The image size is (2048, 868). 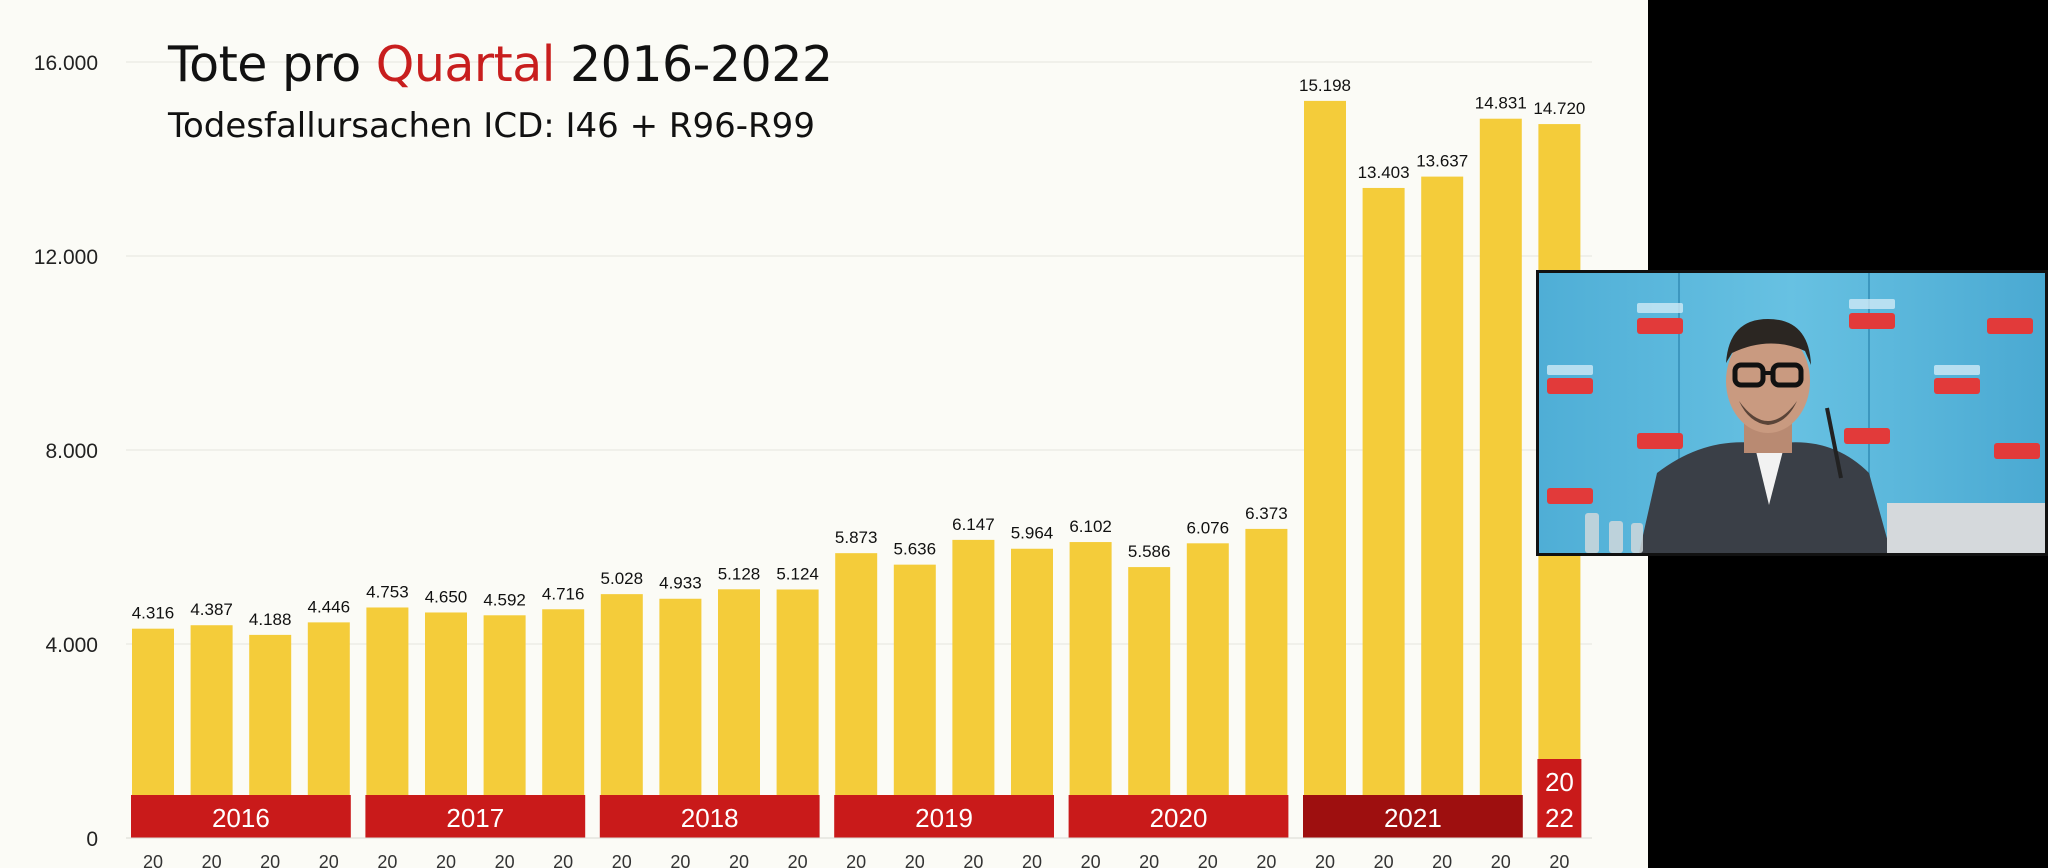 I want to click on data-label: 5.128, so click(x=739, y=573).